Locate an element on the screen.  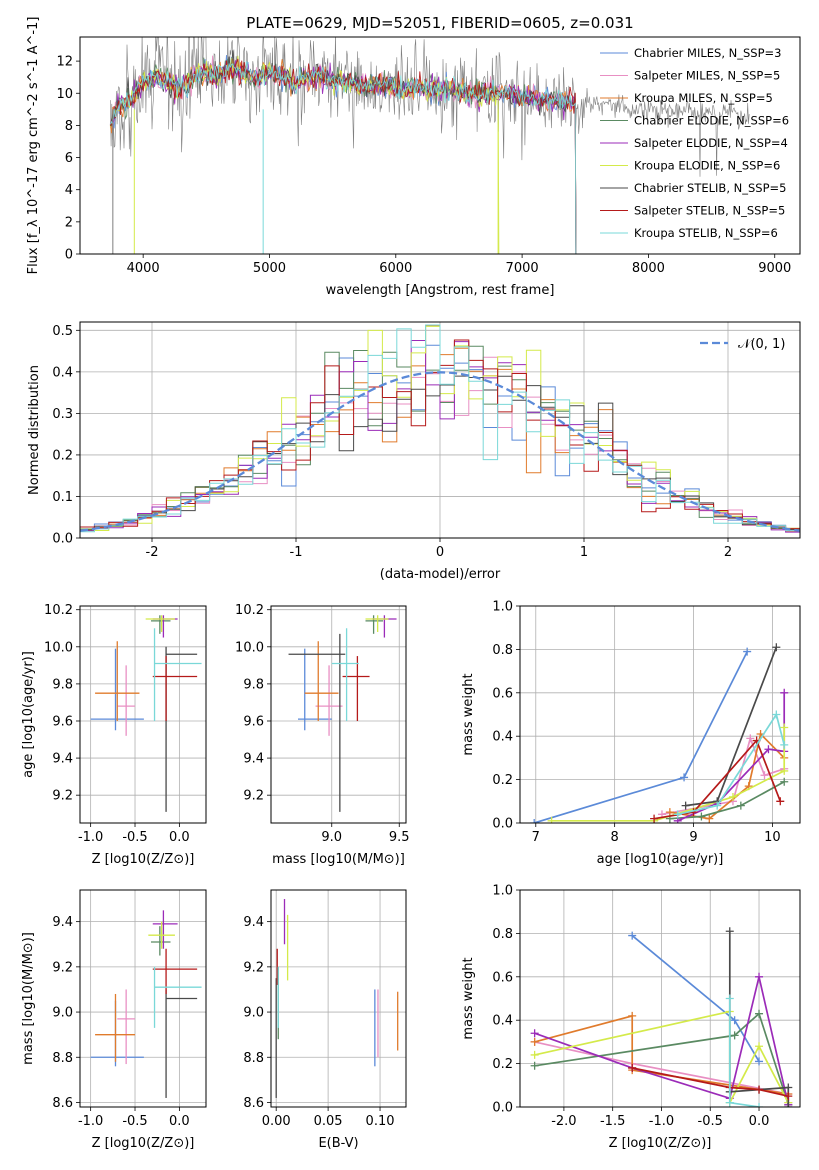
y-tick-label: 0.5 is located at coordinates (62, 331).